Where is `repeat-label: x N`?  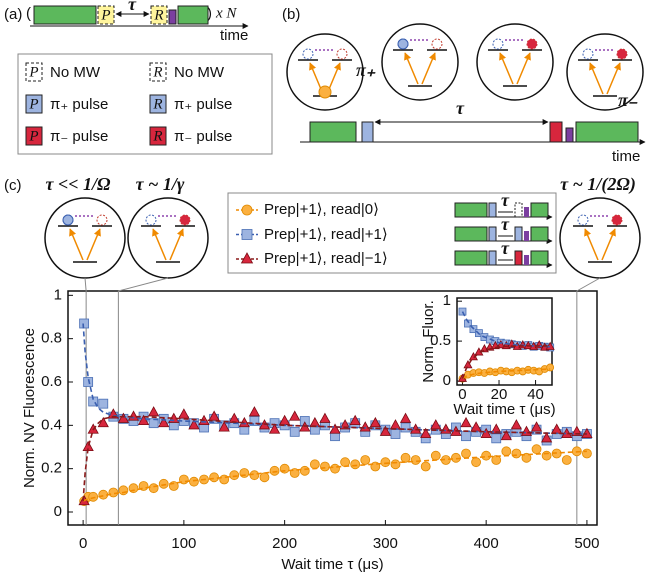
repeat-label: x N is located at coordinates (226, 13).